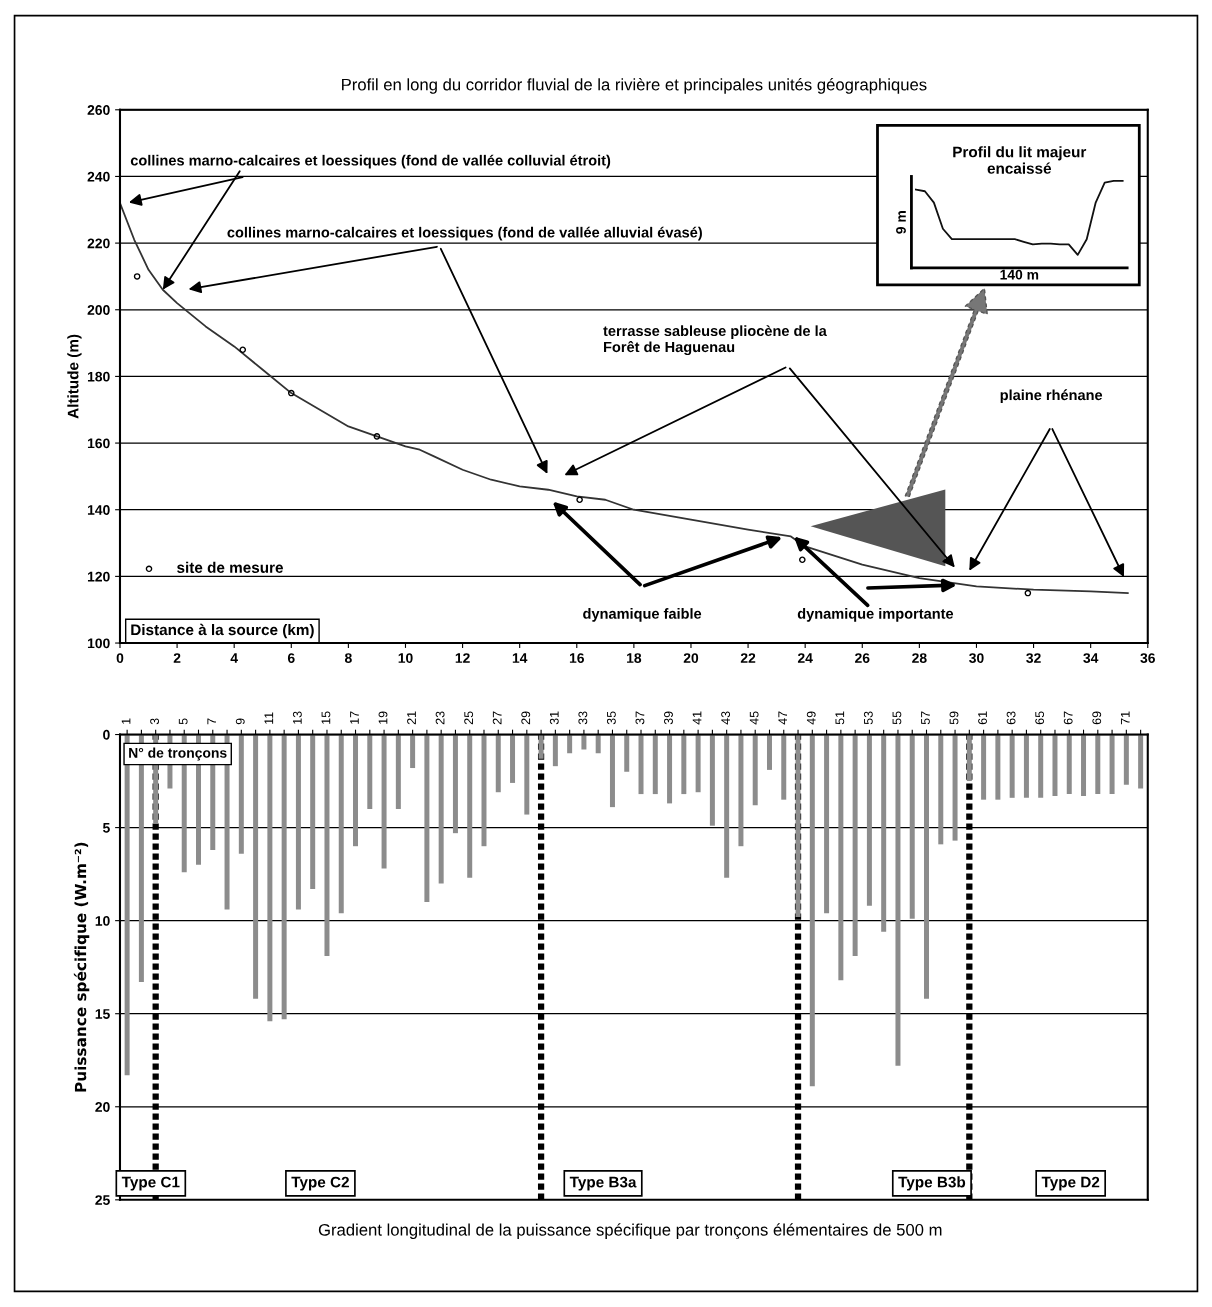  Describe the element at coordinates (74, 376) in the screenshot. I see `y-axis-title: Altitude (m)` at that location.